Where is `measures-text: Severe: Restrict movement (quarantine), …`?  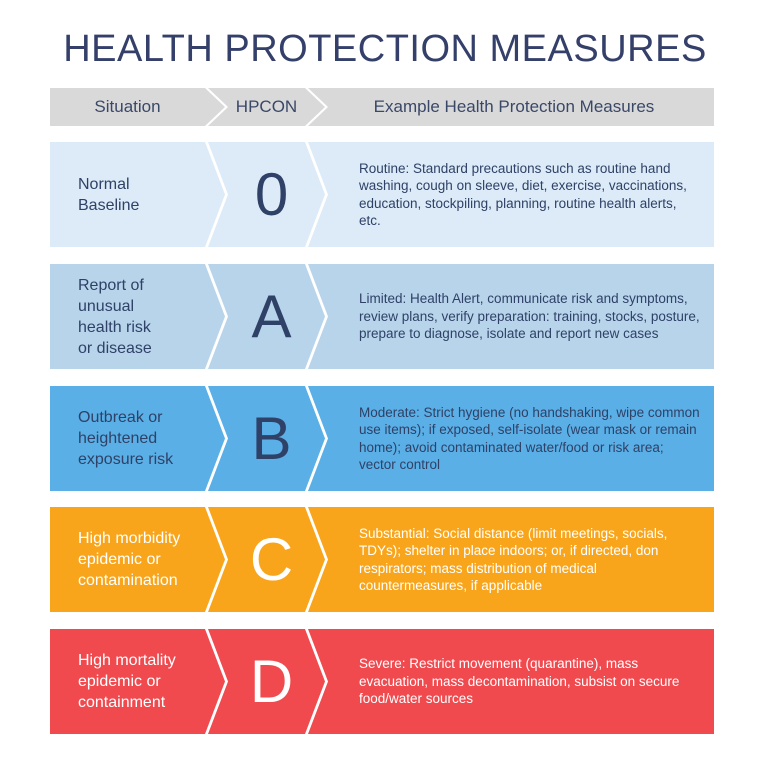
measures-text: Severe: Restrict movement (quarantine), … is located at coordinates (519, 681).